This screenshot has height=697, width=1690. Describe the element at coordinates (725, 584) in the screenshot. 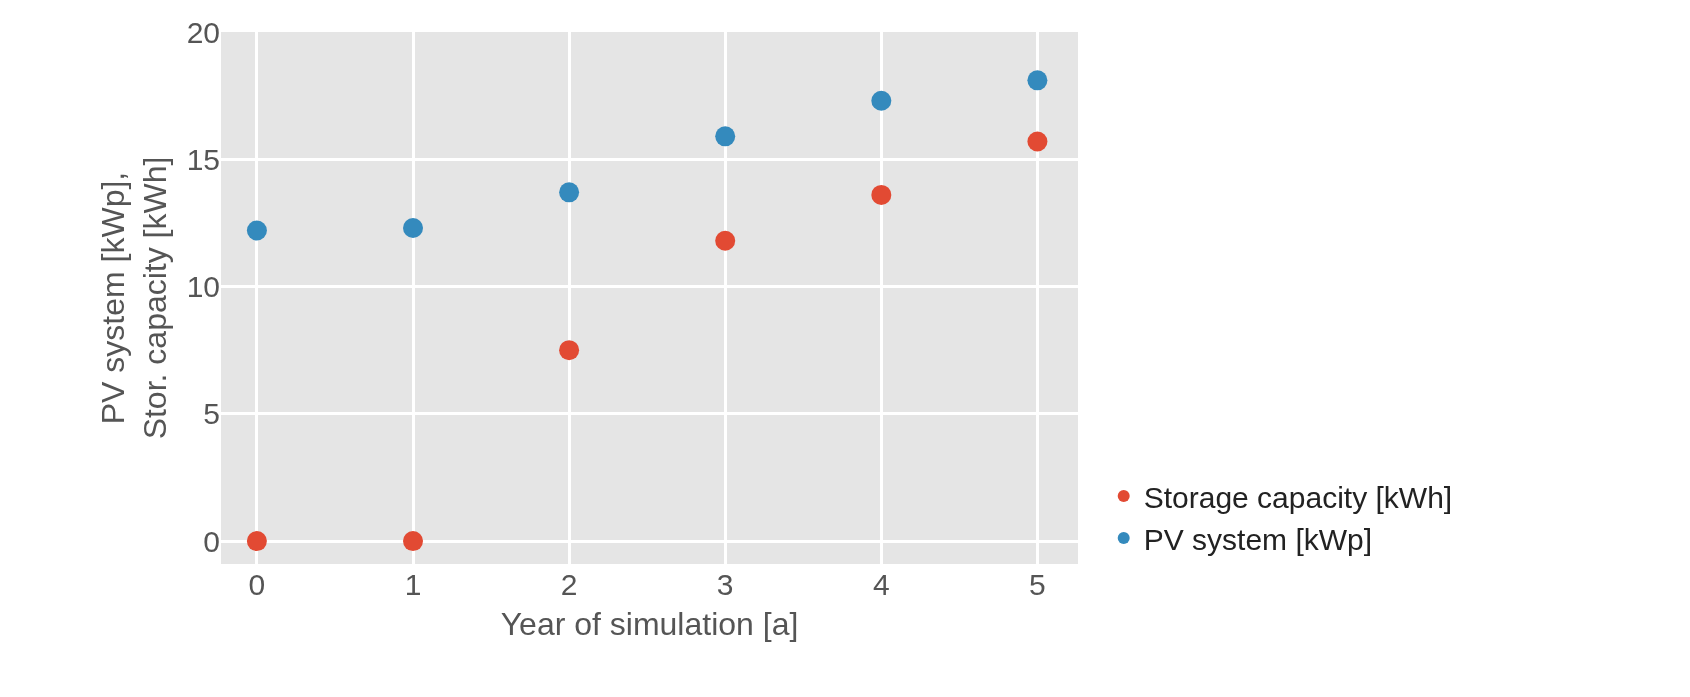

I see `x-tick-label: 3` at that location.